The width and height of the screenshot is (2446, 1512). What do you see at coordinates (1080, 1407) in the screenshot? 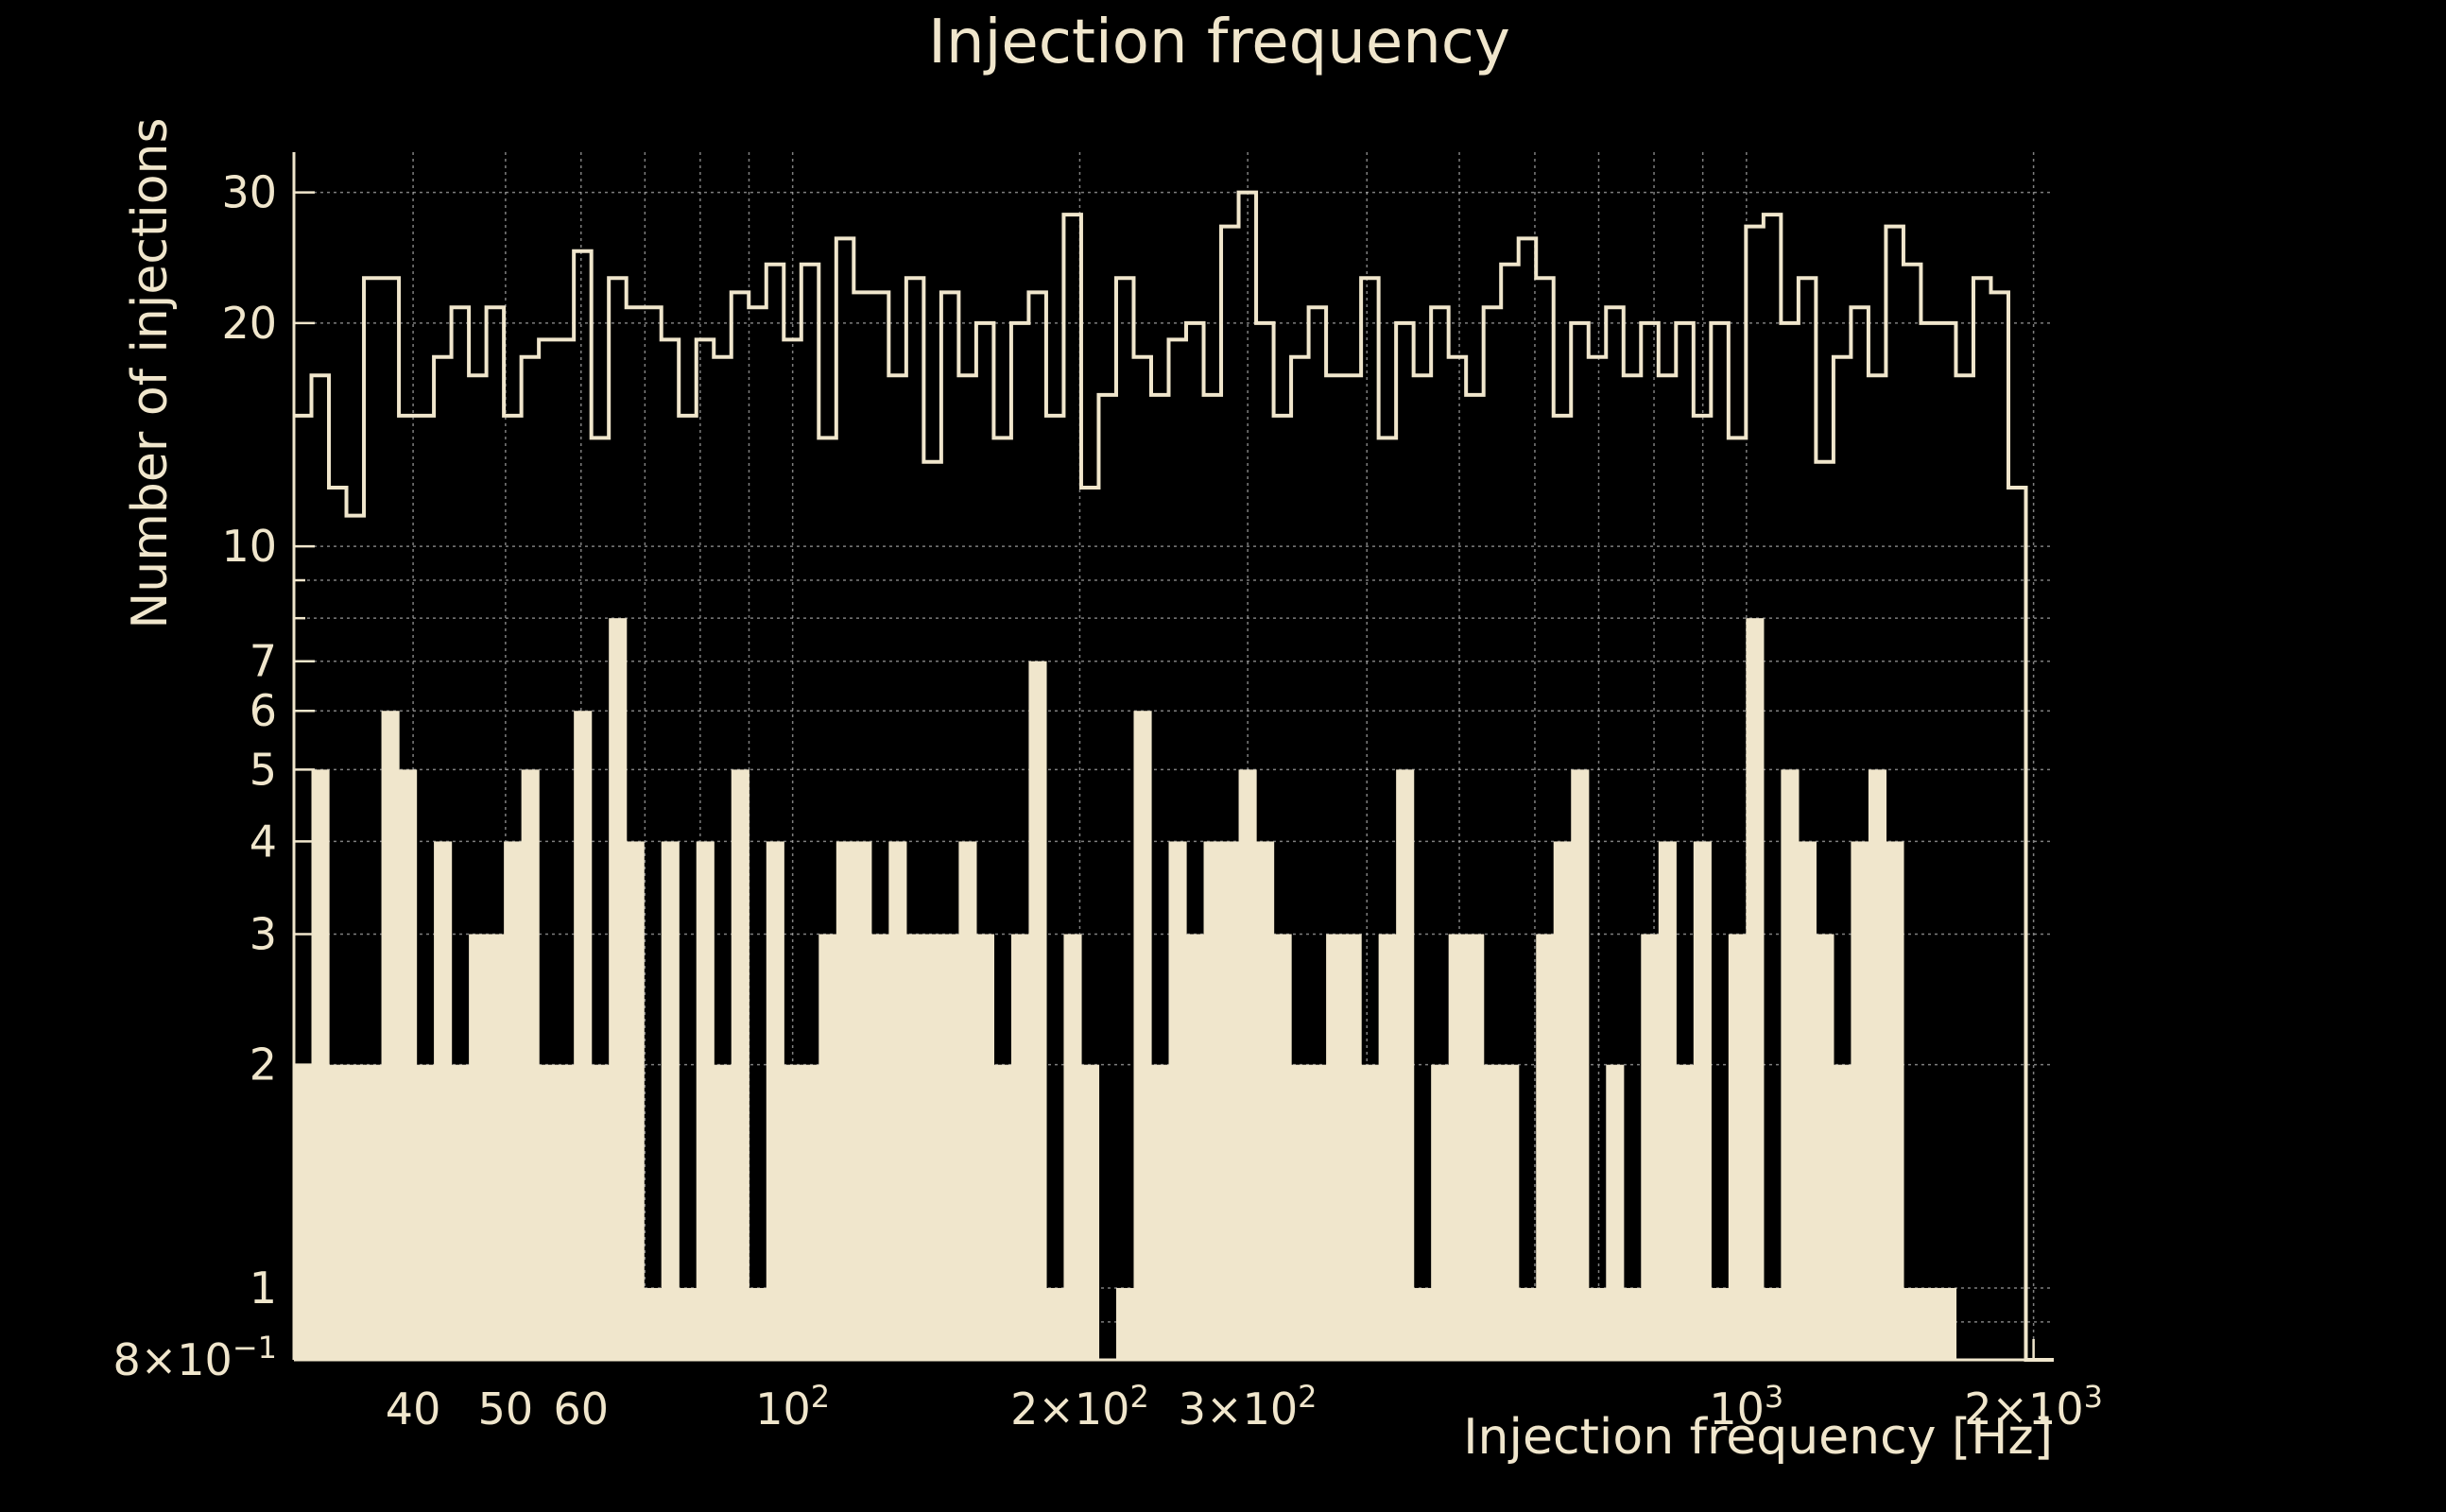
I see `x-tick-label: 2×102` at bounding box center [1080, 1407].